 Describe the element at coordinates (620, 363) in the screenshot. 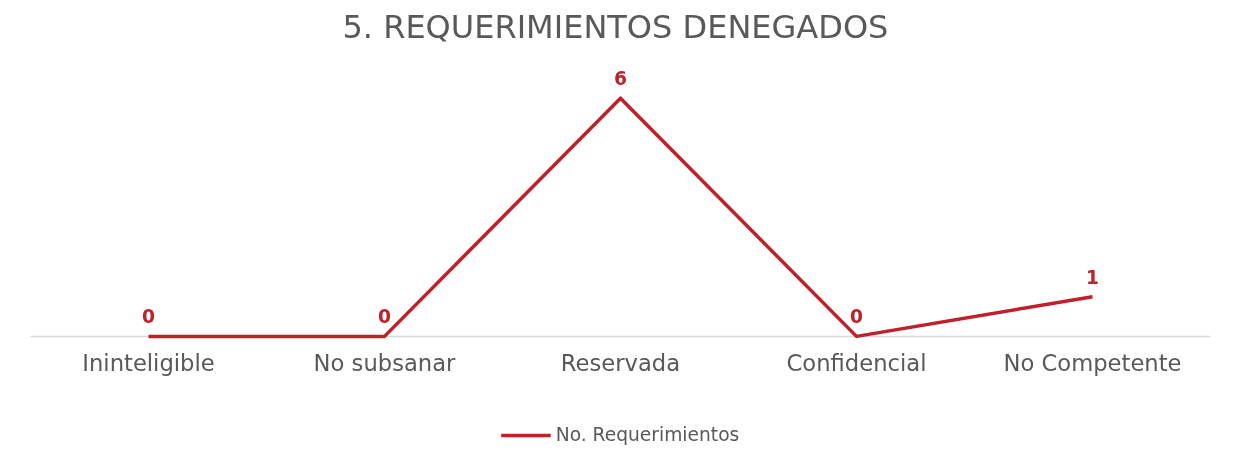

I see `x-tick-label: Reservada` at that location.